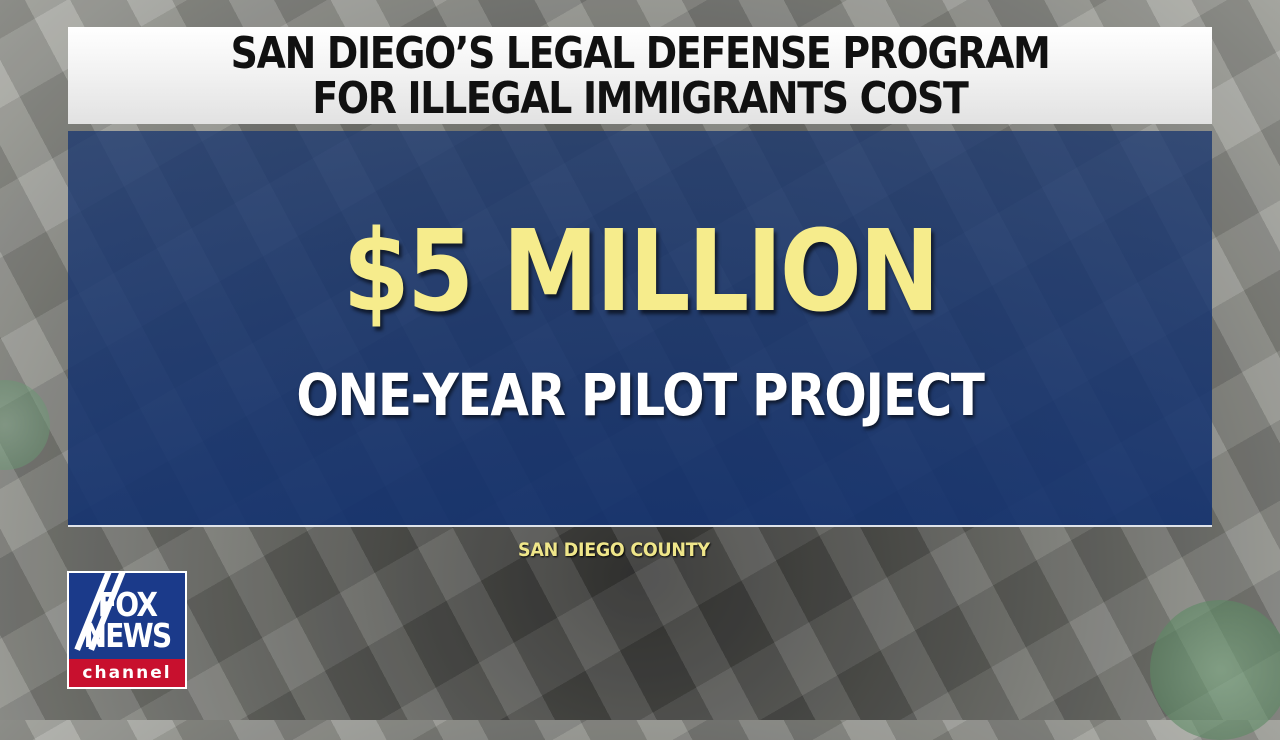  Describe the element at coordinates (614, 550) in the screenshot. I see `source-credit: SAN DIEGO COUNTY` at that location.